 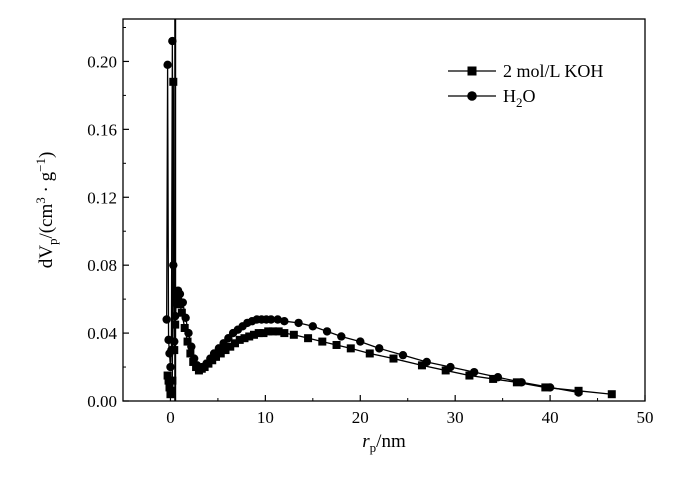 What do you see at coordinates (455, 417) in the screenshot?
I see `x-tick-label: 30` at bounding box center [455, 417].